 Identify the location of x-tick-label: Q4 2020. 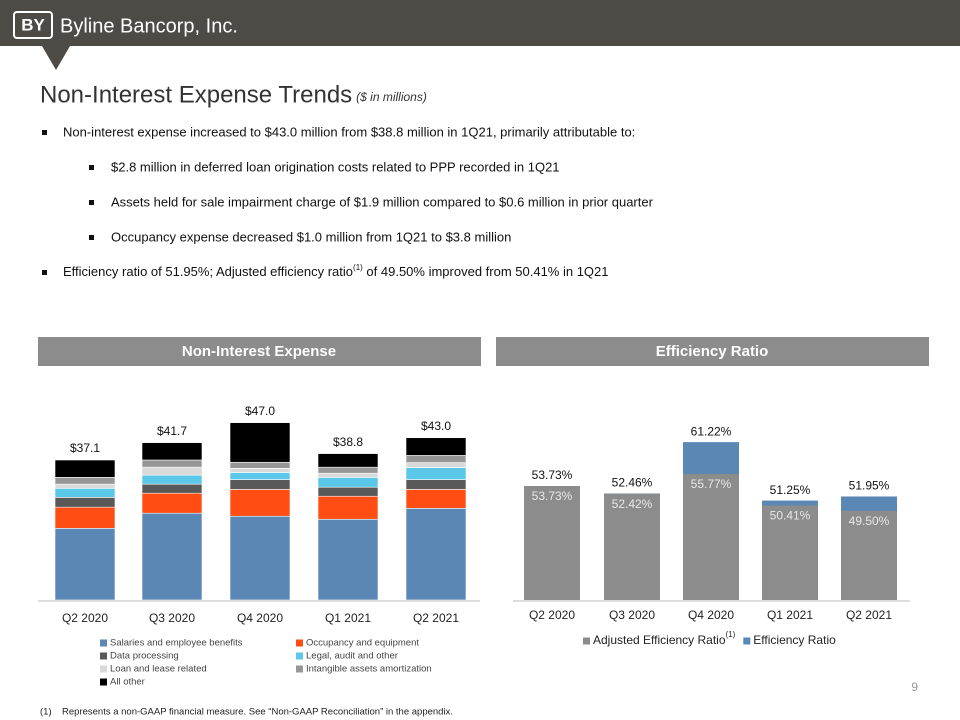
(260, 618).